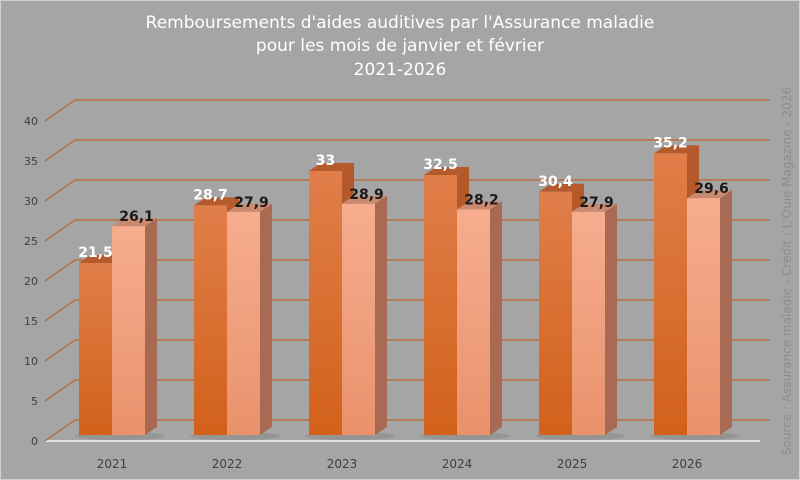  What do you see at coordinates (227, 464) in the screenshot?
I see `x-tick-label: 2022` at bounding box center [227, 464].